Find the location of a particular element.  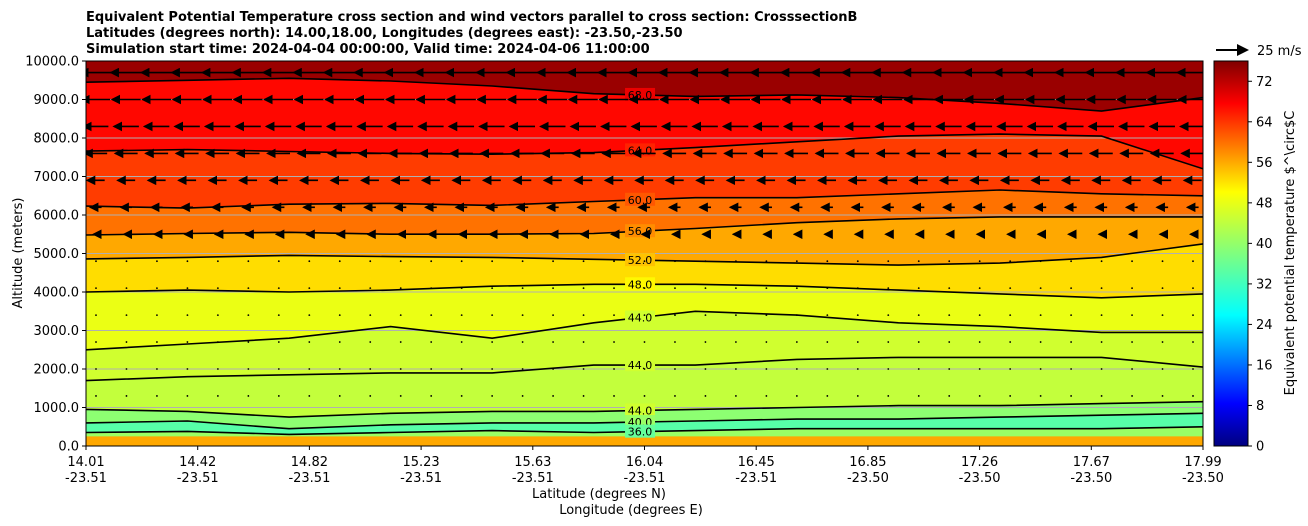

contour-label: 44.0 is located at coordinates (640, 365).